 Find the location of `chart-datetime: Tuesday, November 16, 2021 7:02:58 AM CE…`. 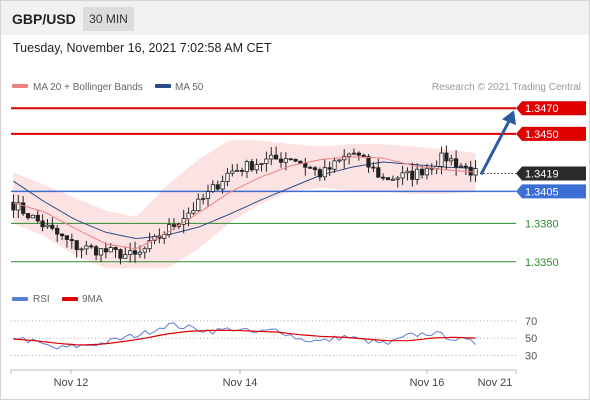

chart-datetime: Tuesday, November 16, 2021 7:02:58 AM CE… is located at coordinates (142, 48).